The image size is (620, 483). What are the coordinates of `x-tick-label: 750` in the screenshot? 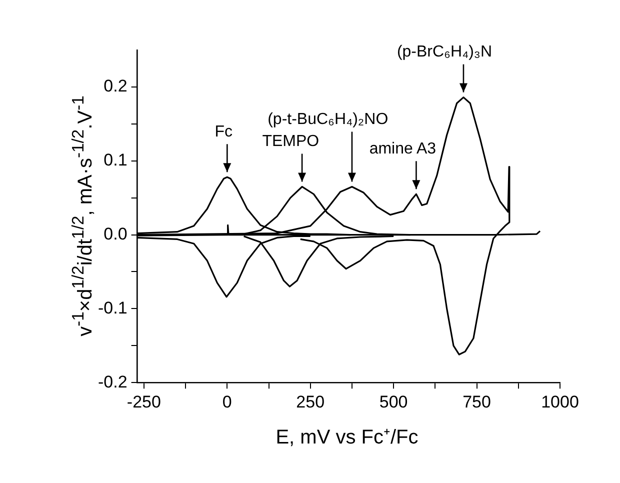 It's located at (476, 402).